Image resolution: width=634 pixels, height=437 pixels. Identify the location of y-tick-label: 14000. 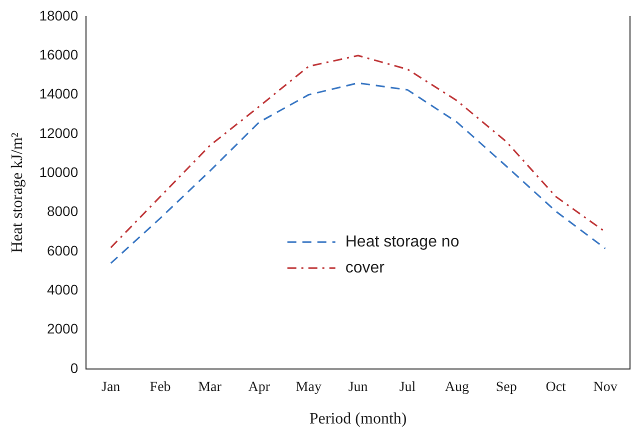
(58, 94).